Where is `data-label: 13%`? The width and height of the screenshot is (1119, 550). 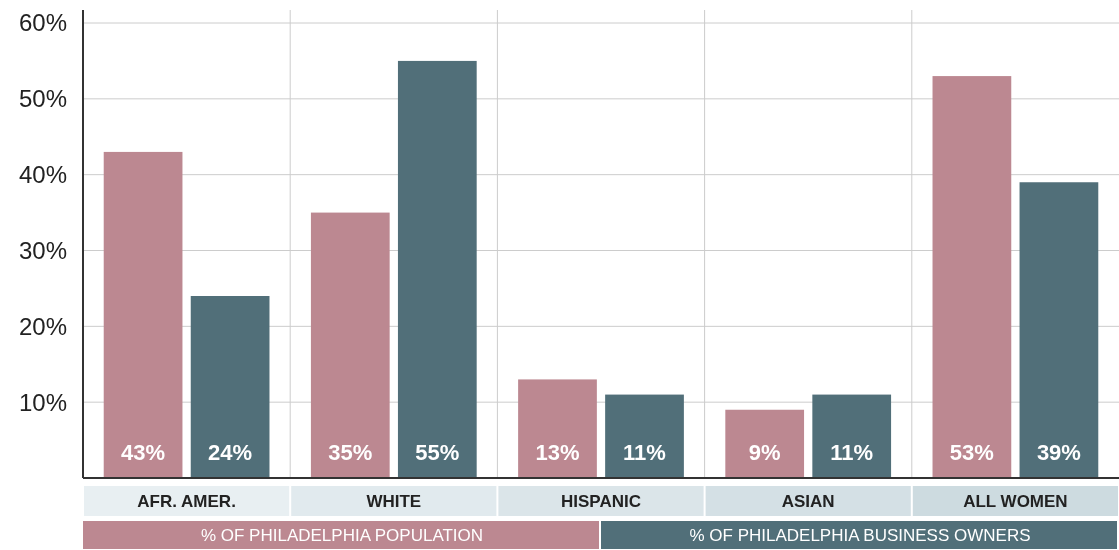 data-label: 13% is located at coordinates (557, 452).